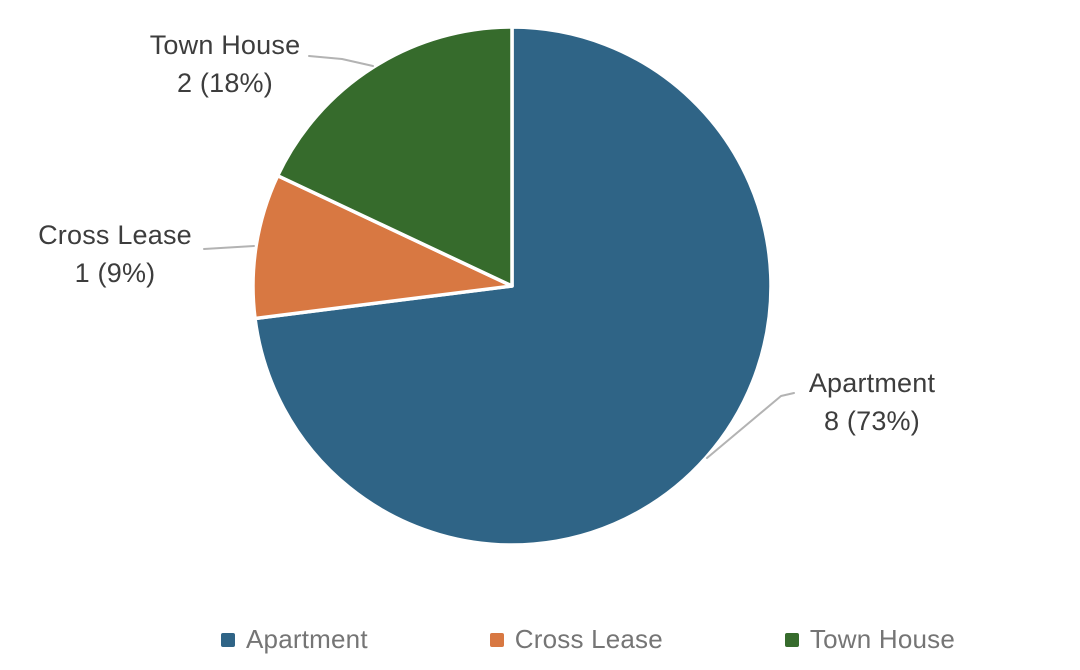 This screenshot has width=1080, height=670. Describe the element at coordinates (228, 639) in the screenshot. I see `legend-swatch-apartment` at that location.